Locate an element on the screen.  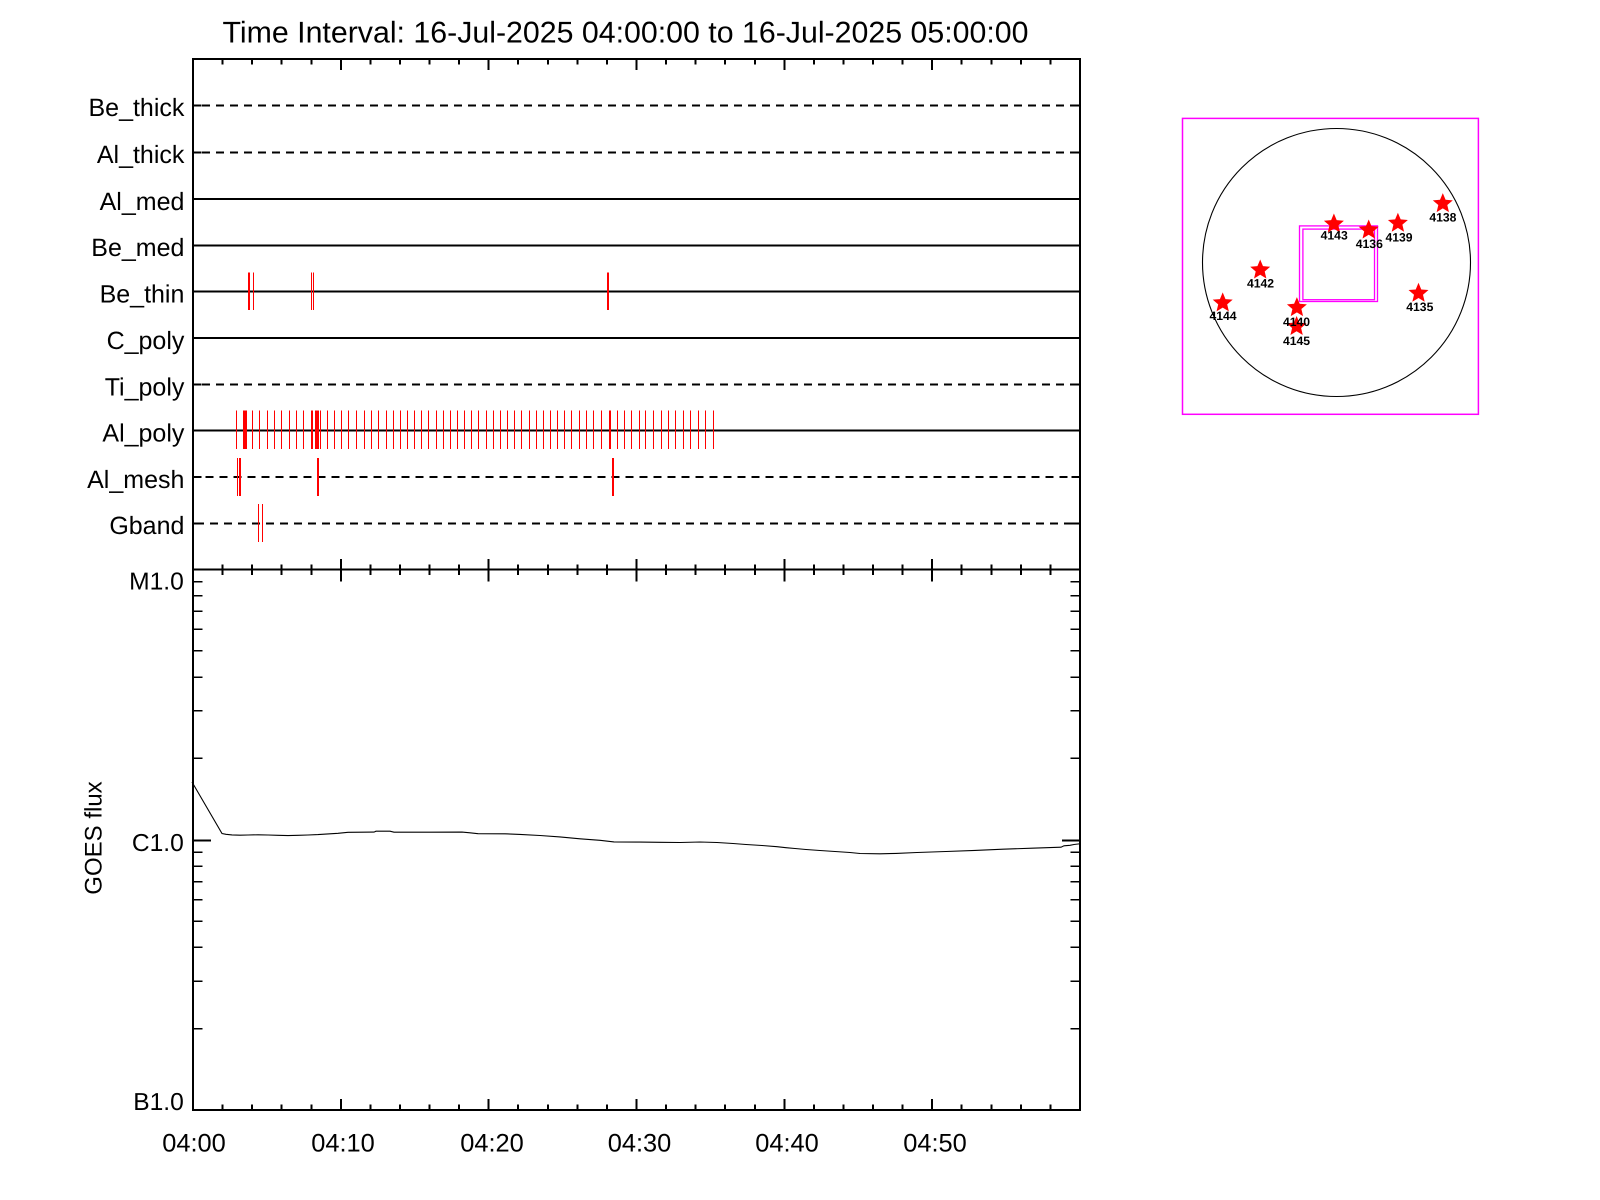
svg-text: 4139 is located at coordinates (1398, 238).